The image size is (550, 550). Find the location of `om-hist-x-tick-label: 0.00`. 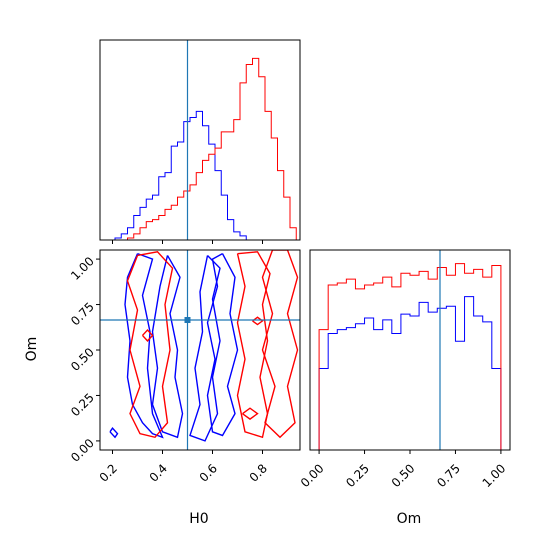

om-hist-x-tick-label: 0.00 is located at coordinates (312, 475).